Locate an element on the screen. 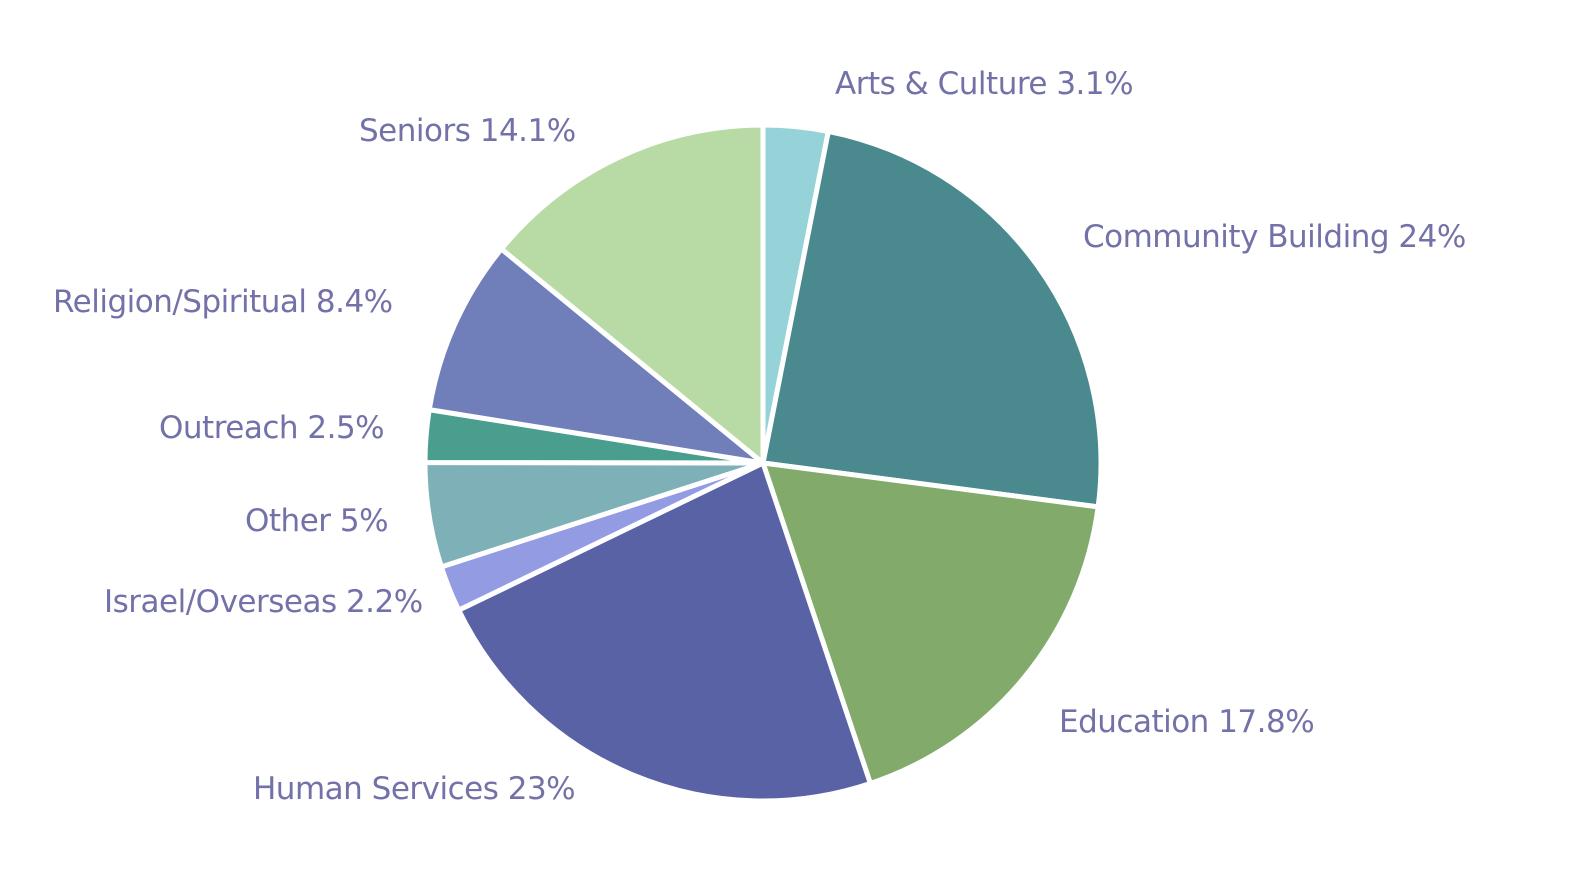  label-israel-overseas: Israel/Overseas 2.2% is located at coordinates (263, 602).